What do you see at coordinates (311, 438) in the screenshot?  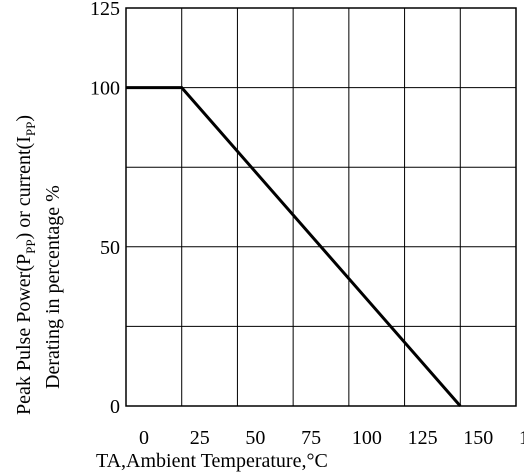 I see `x-tick-label: 75` at bounding box center [311, 438].